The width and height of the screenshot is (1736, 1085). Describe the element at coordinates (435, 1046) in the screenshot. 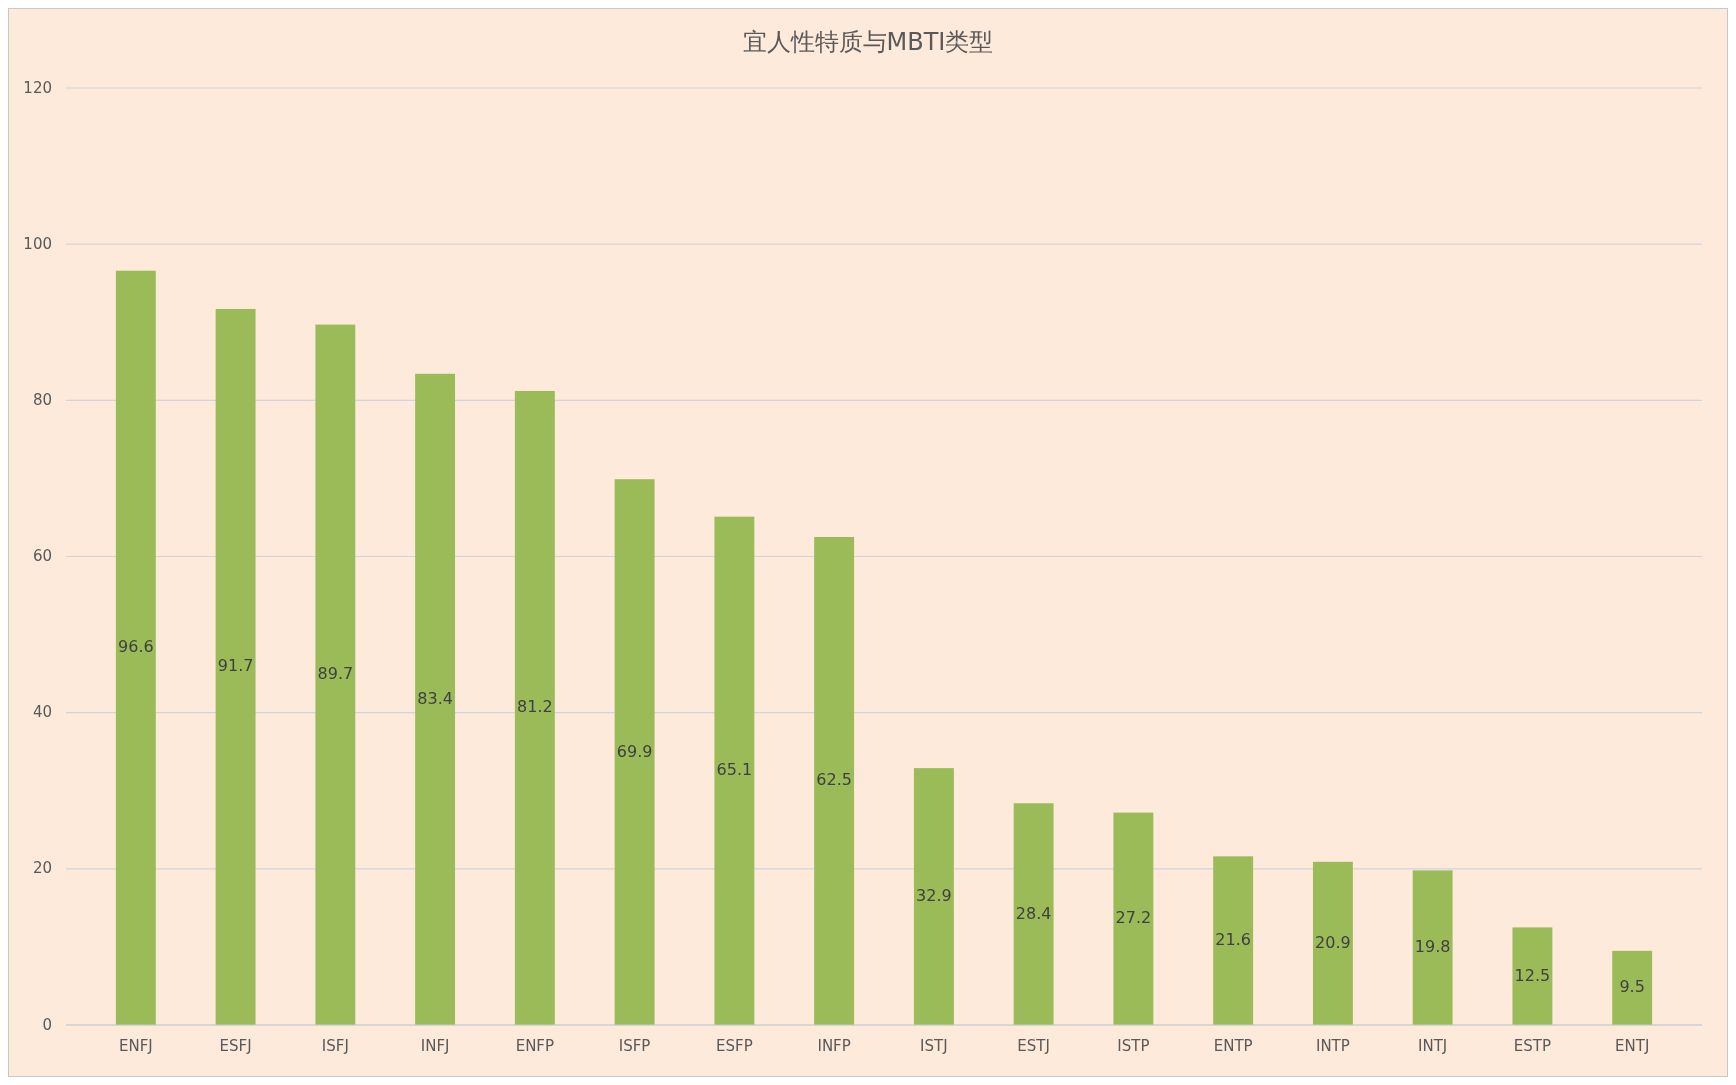

I see `x-tick-label: INFJ` at that location.